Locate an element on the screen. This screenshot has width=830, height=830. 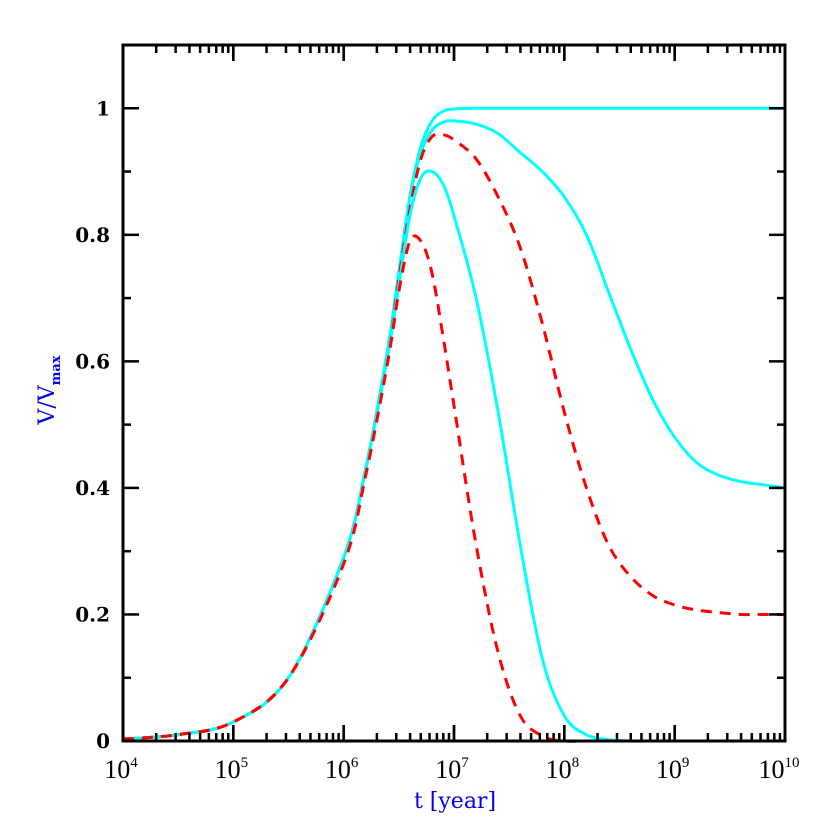
svg-text: V/Vmax is located at coordinates (49, 390).